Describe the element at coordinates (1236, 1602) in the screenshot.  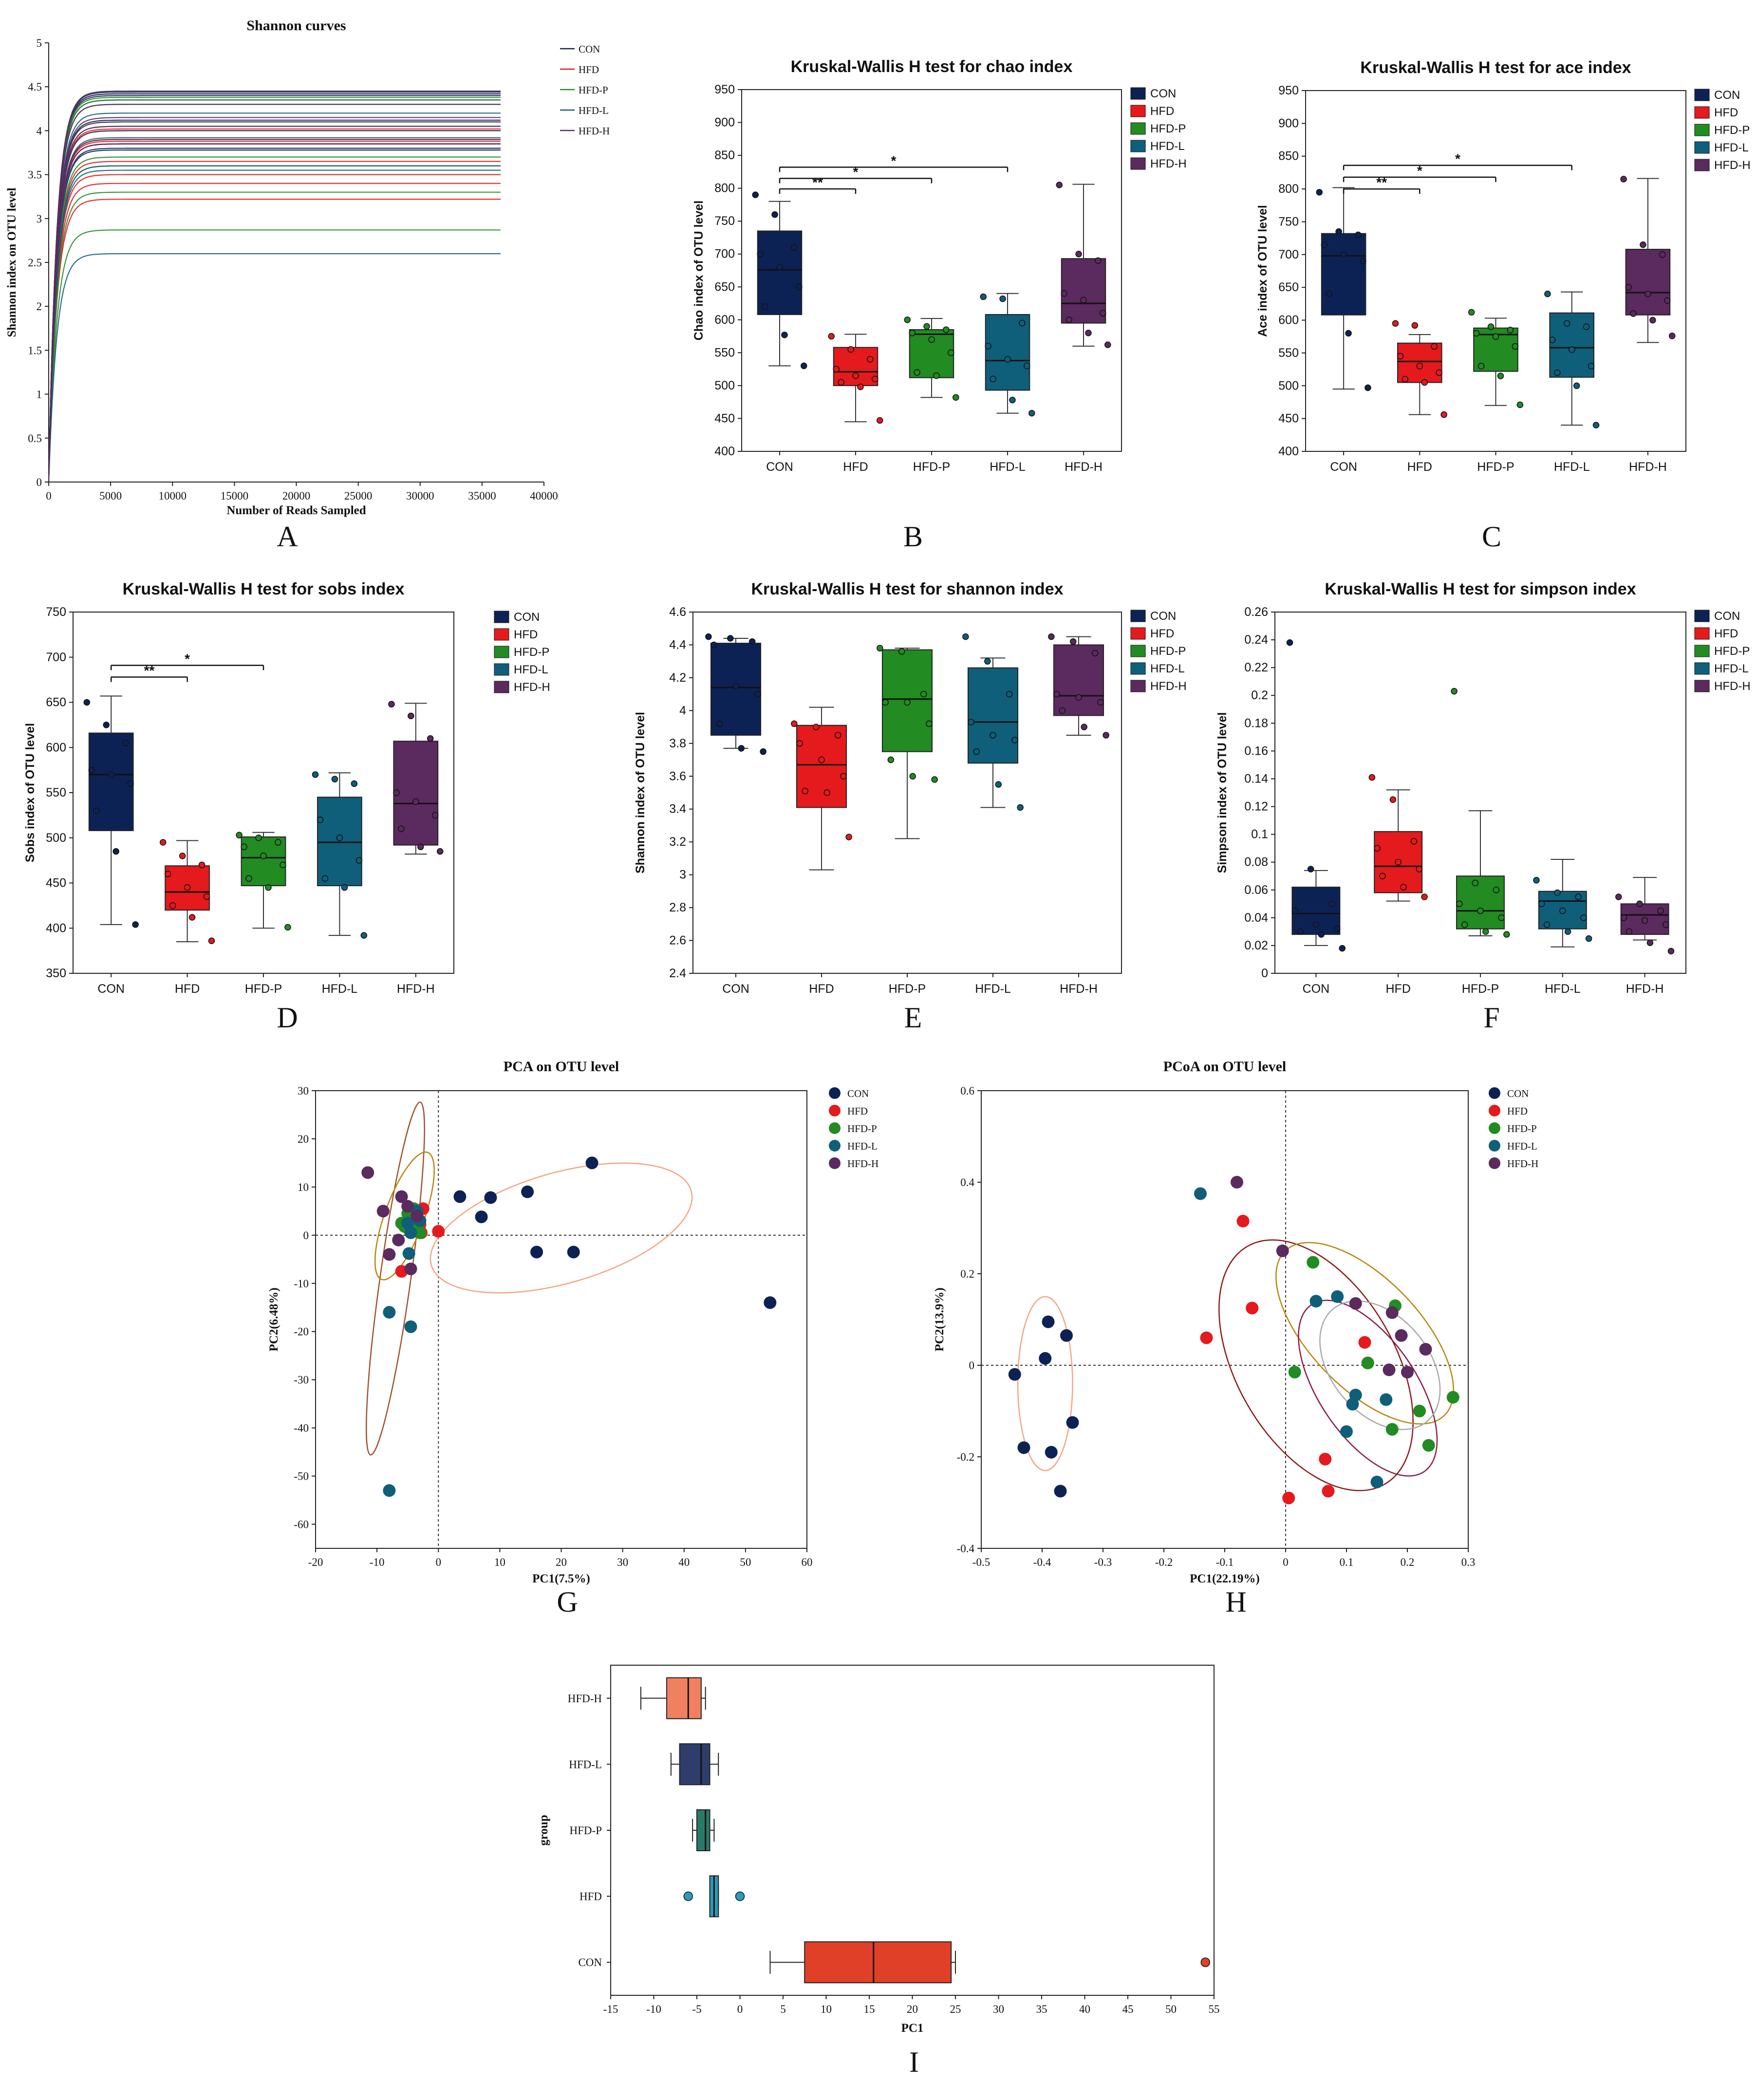
I see `panel-label: H` at that location.